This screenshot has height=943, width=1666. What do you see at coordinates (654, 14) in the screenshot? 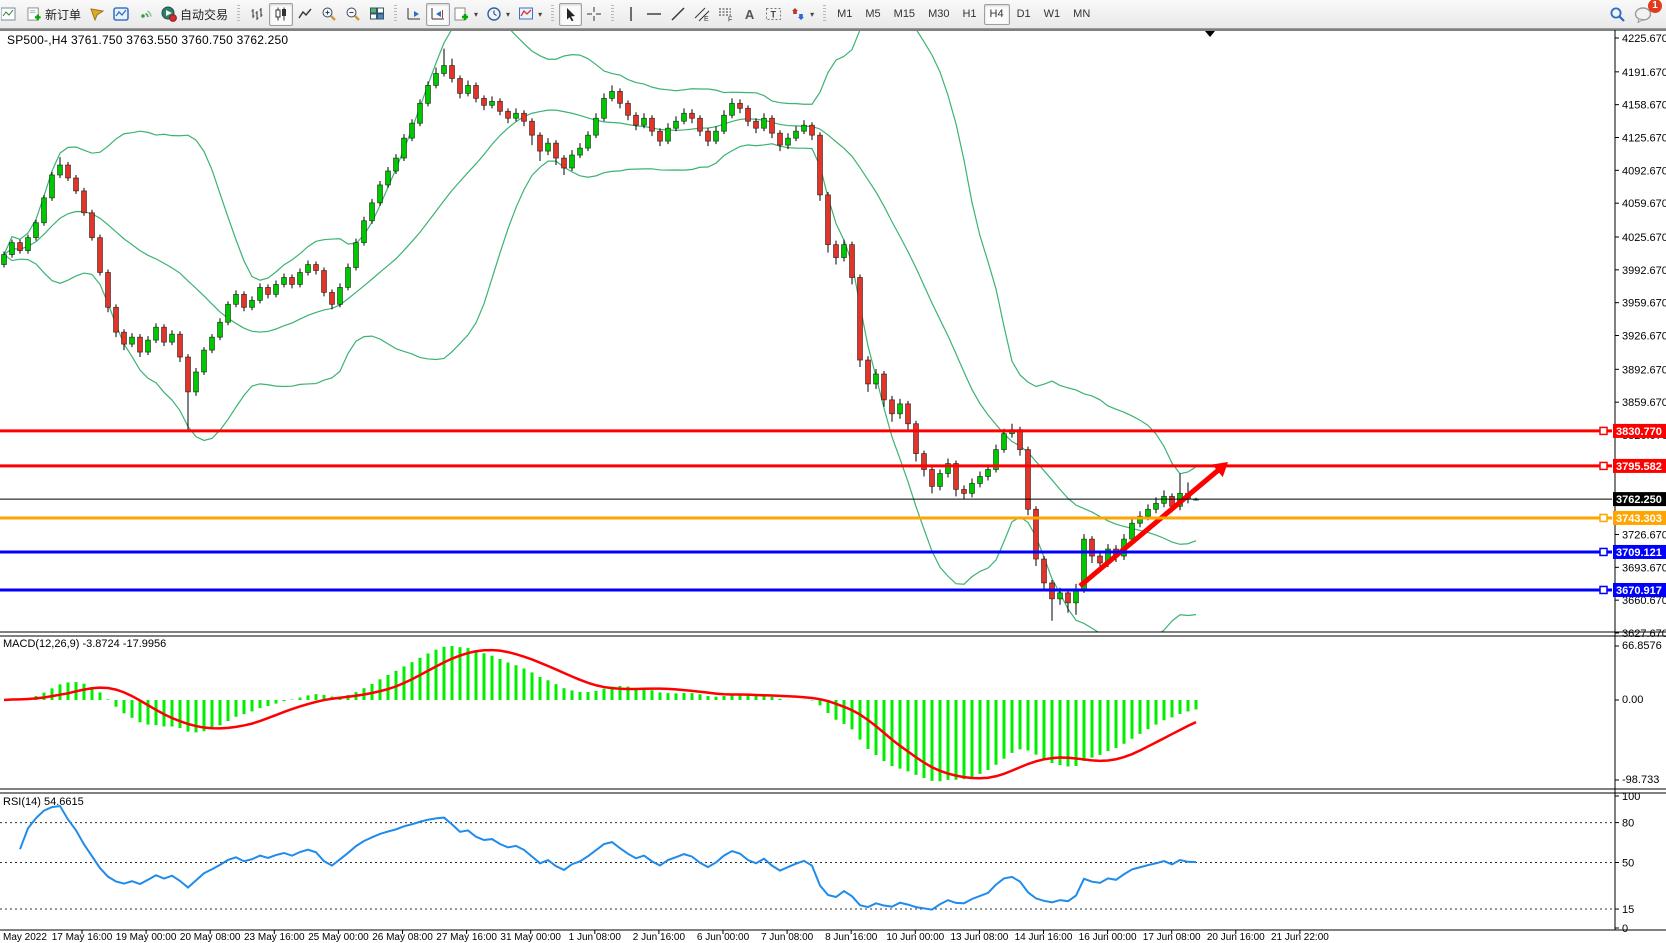
I see `horizontal-line-button` at bounding box center [654, 14].